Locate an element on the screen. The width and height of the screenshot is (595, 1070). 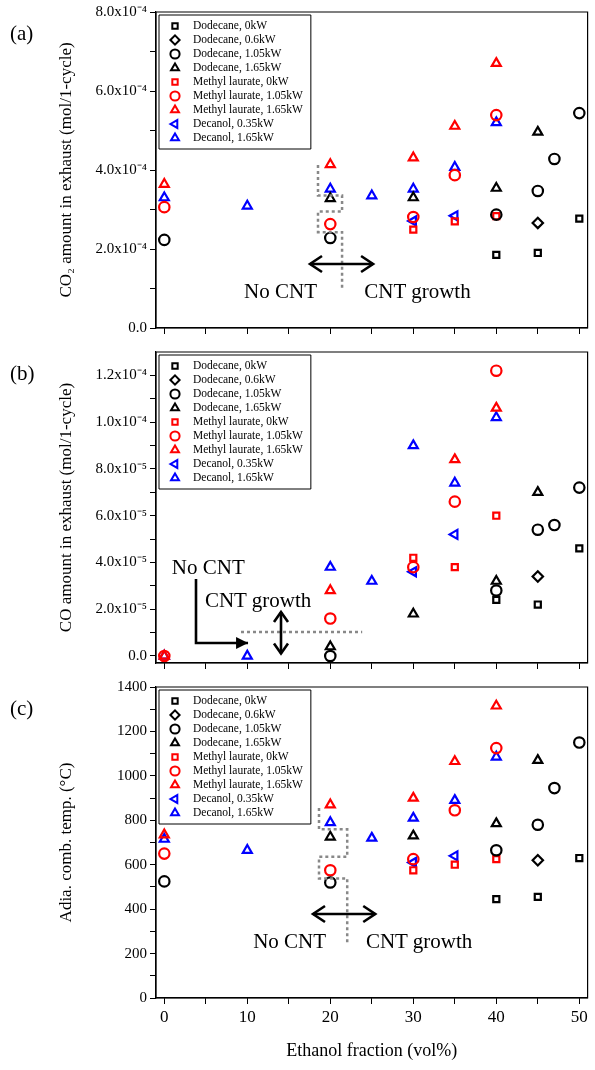
y-tick-label: 1200 is located at coordinates (132, 730).